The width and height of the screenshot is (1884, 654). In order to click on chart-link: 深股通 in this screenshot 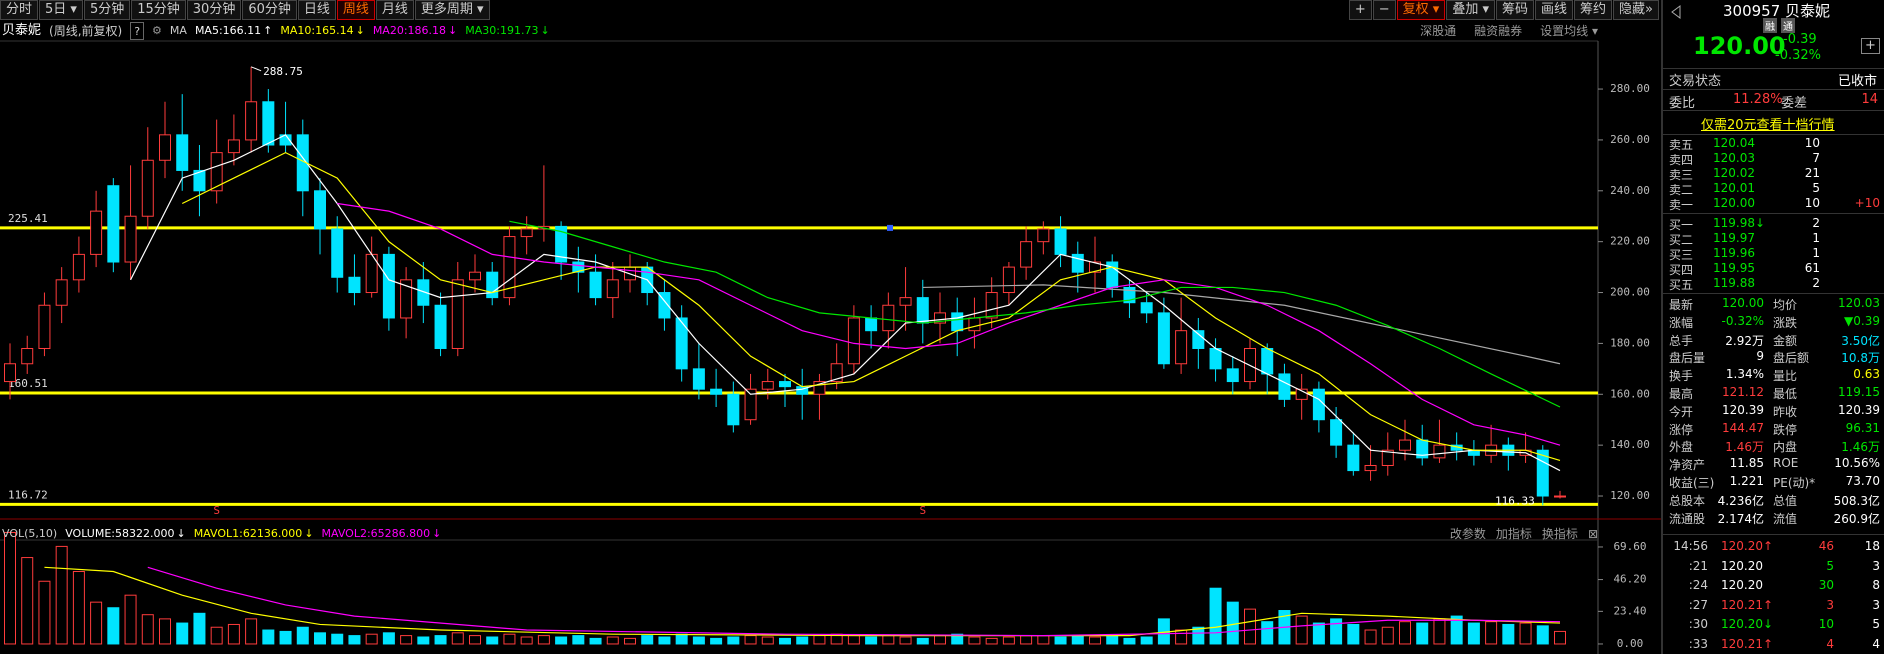, I will do `click(1438, 31)`.